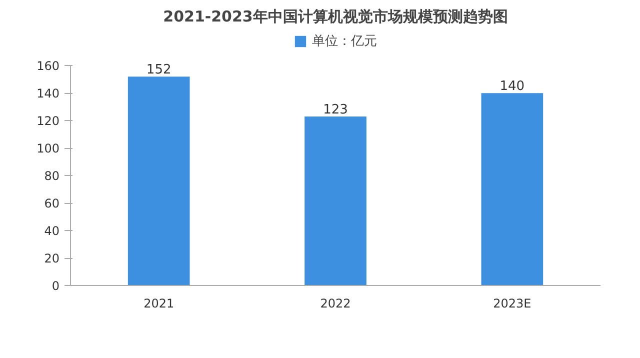  Describe the element at coordinates (159, 70) in the screenshot. I see `data-label: 152` at that location.